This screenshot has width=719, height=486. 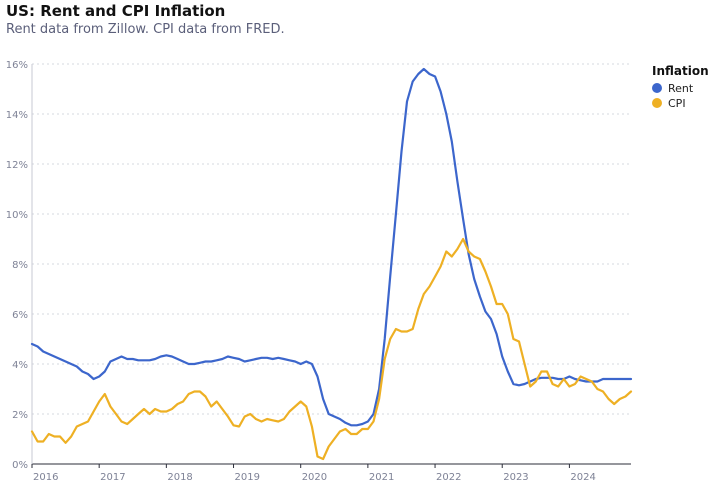 What do you see at coordinates (657, 103) in the screenshot?
I see `cpi-legend-swatch` at bounding box center [657, 103].